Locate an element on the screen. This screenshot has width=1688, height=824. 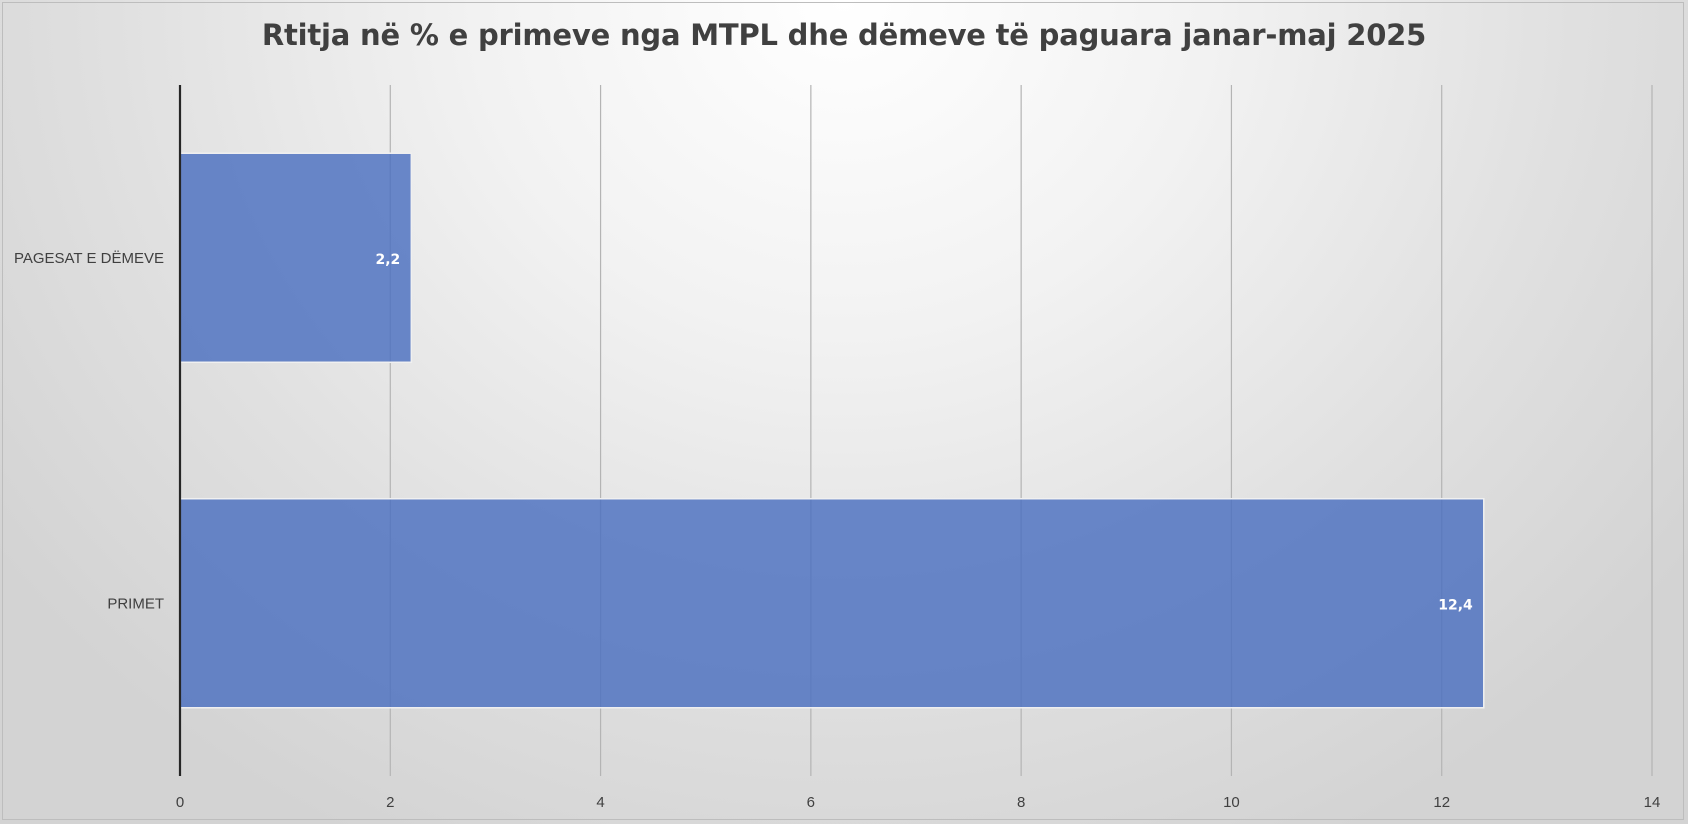
data-label: 2,2 is located at coordinates (388, 260).